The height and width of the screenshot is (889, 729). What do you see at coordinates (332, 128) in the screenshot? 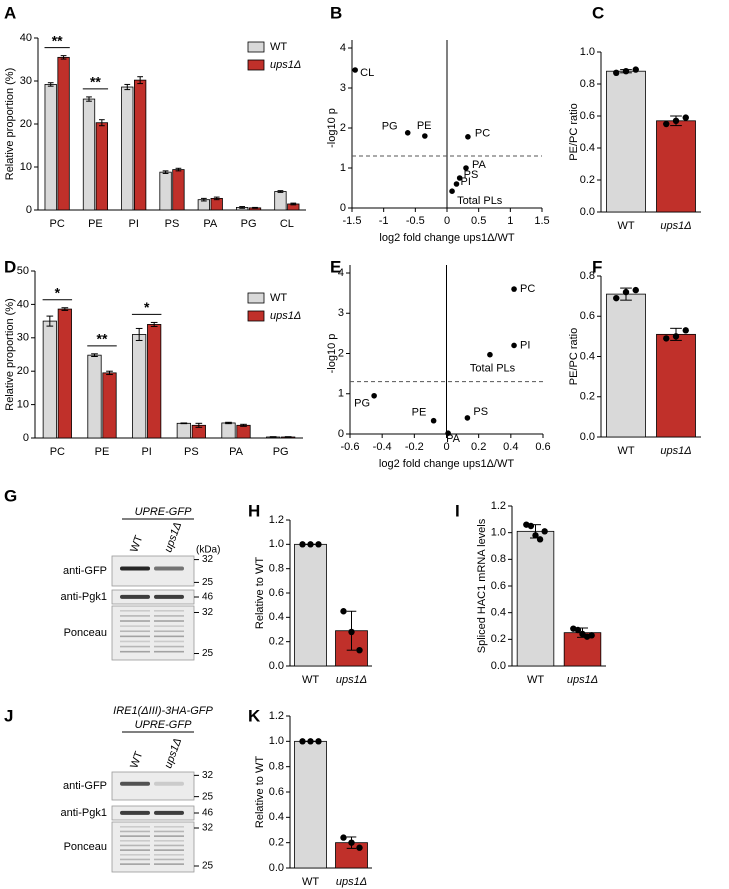
I see `y-axis-label: -log10 p` at bounding box center [332, 128].